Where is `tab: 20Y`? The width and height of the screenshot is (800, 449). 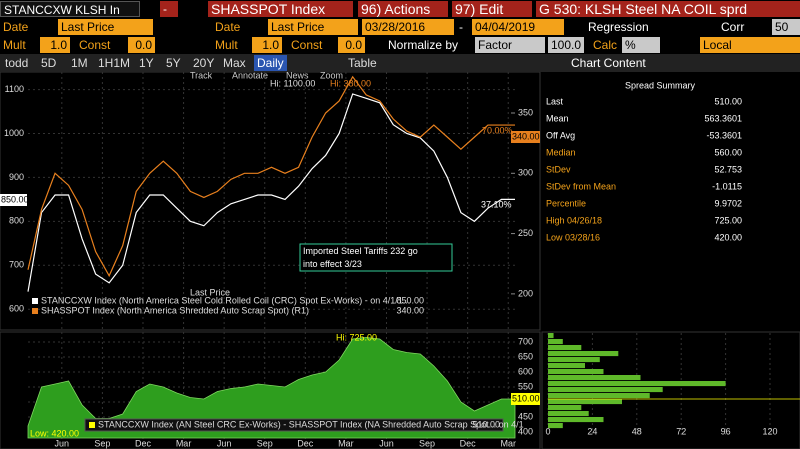
tab: 20Y is located at coordinates (204, 63).